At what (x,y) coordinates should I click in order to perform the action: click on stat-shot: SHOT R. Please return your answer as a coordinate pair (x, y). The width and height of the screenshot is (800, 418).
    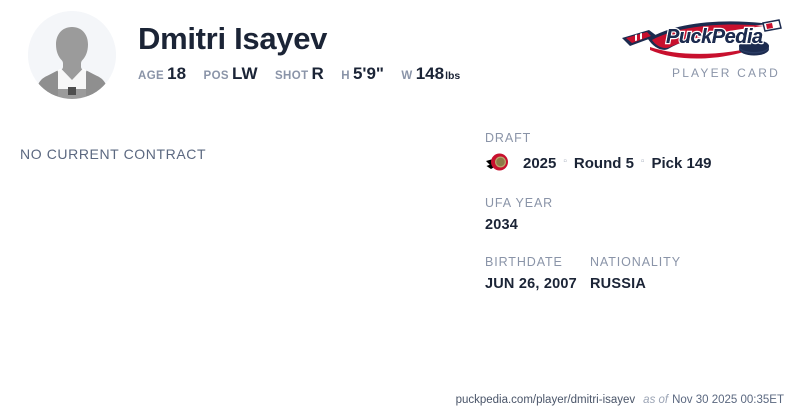
    Looking at the image, I should click on (299, 75).